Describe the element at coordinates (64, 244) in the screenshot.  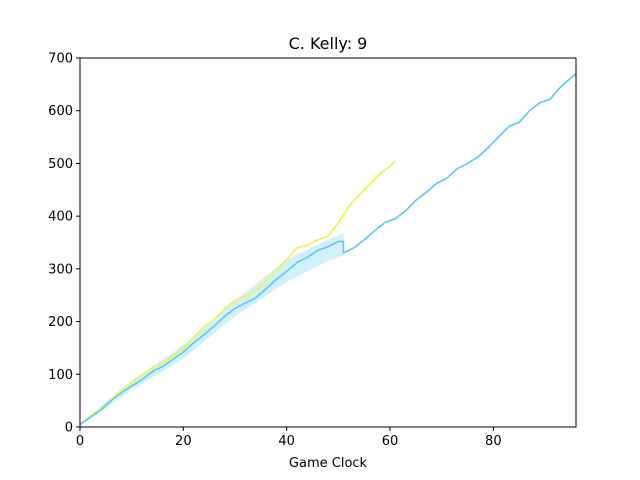
I see `y-axis-ticks: 0 100 200 300 400 500 600 700` at that location.